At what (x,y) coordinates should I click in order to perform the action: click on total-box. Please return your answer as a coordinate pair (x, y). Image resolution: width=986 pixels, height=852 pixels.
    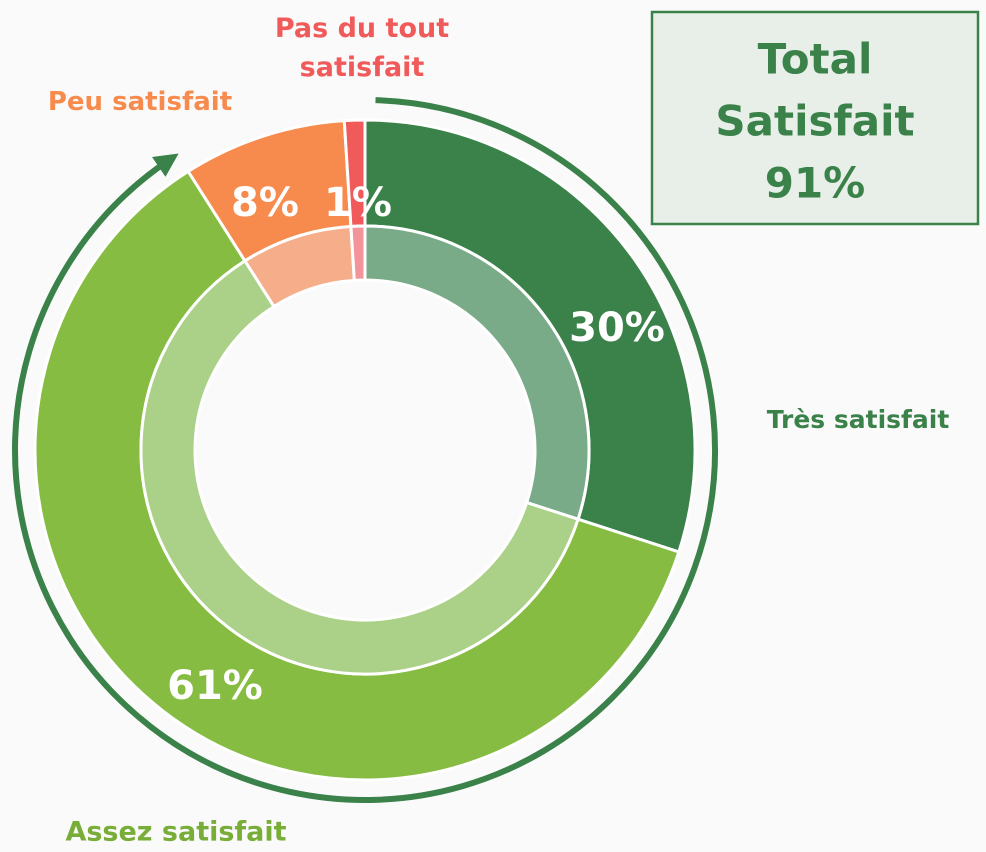
    Looking at the image, I should click on (815, 118).